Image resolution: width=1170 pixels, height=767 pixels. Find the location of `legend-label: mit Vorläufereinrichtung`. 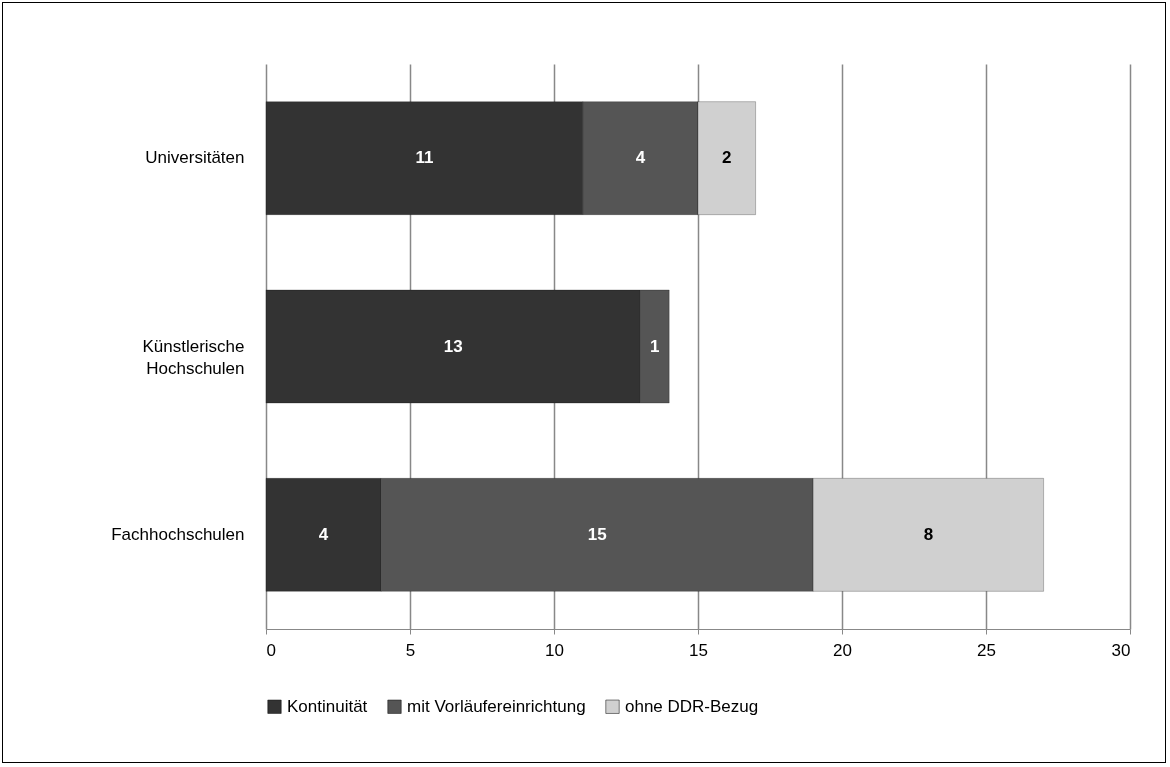

legend-label: mit Vorläufereinrichtung is located at coordinates (496, 706).